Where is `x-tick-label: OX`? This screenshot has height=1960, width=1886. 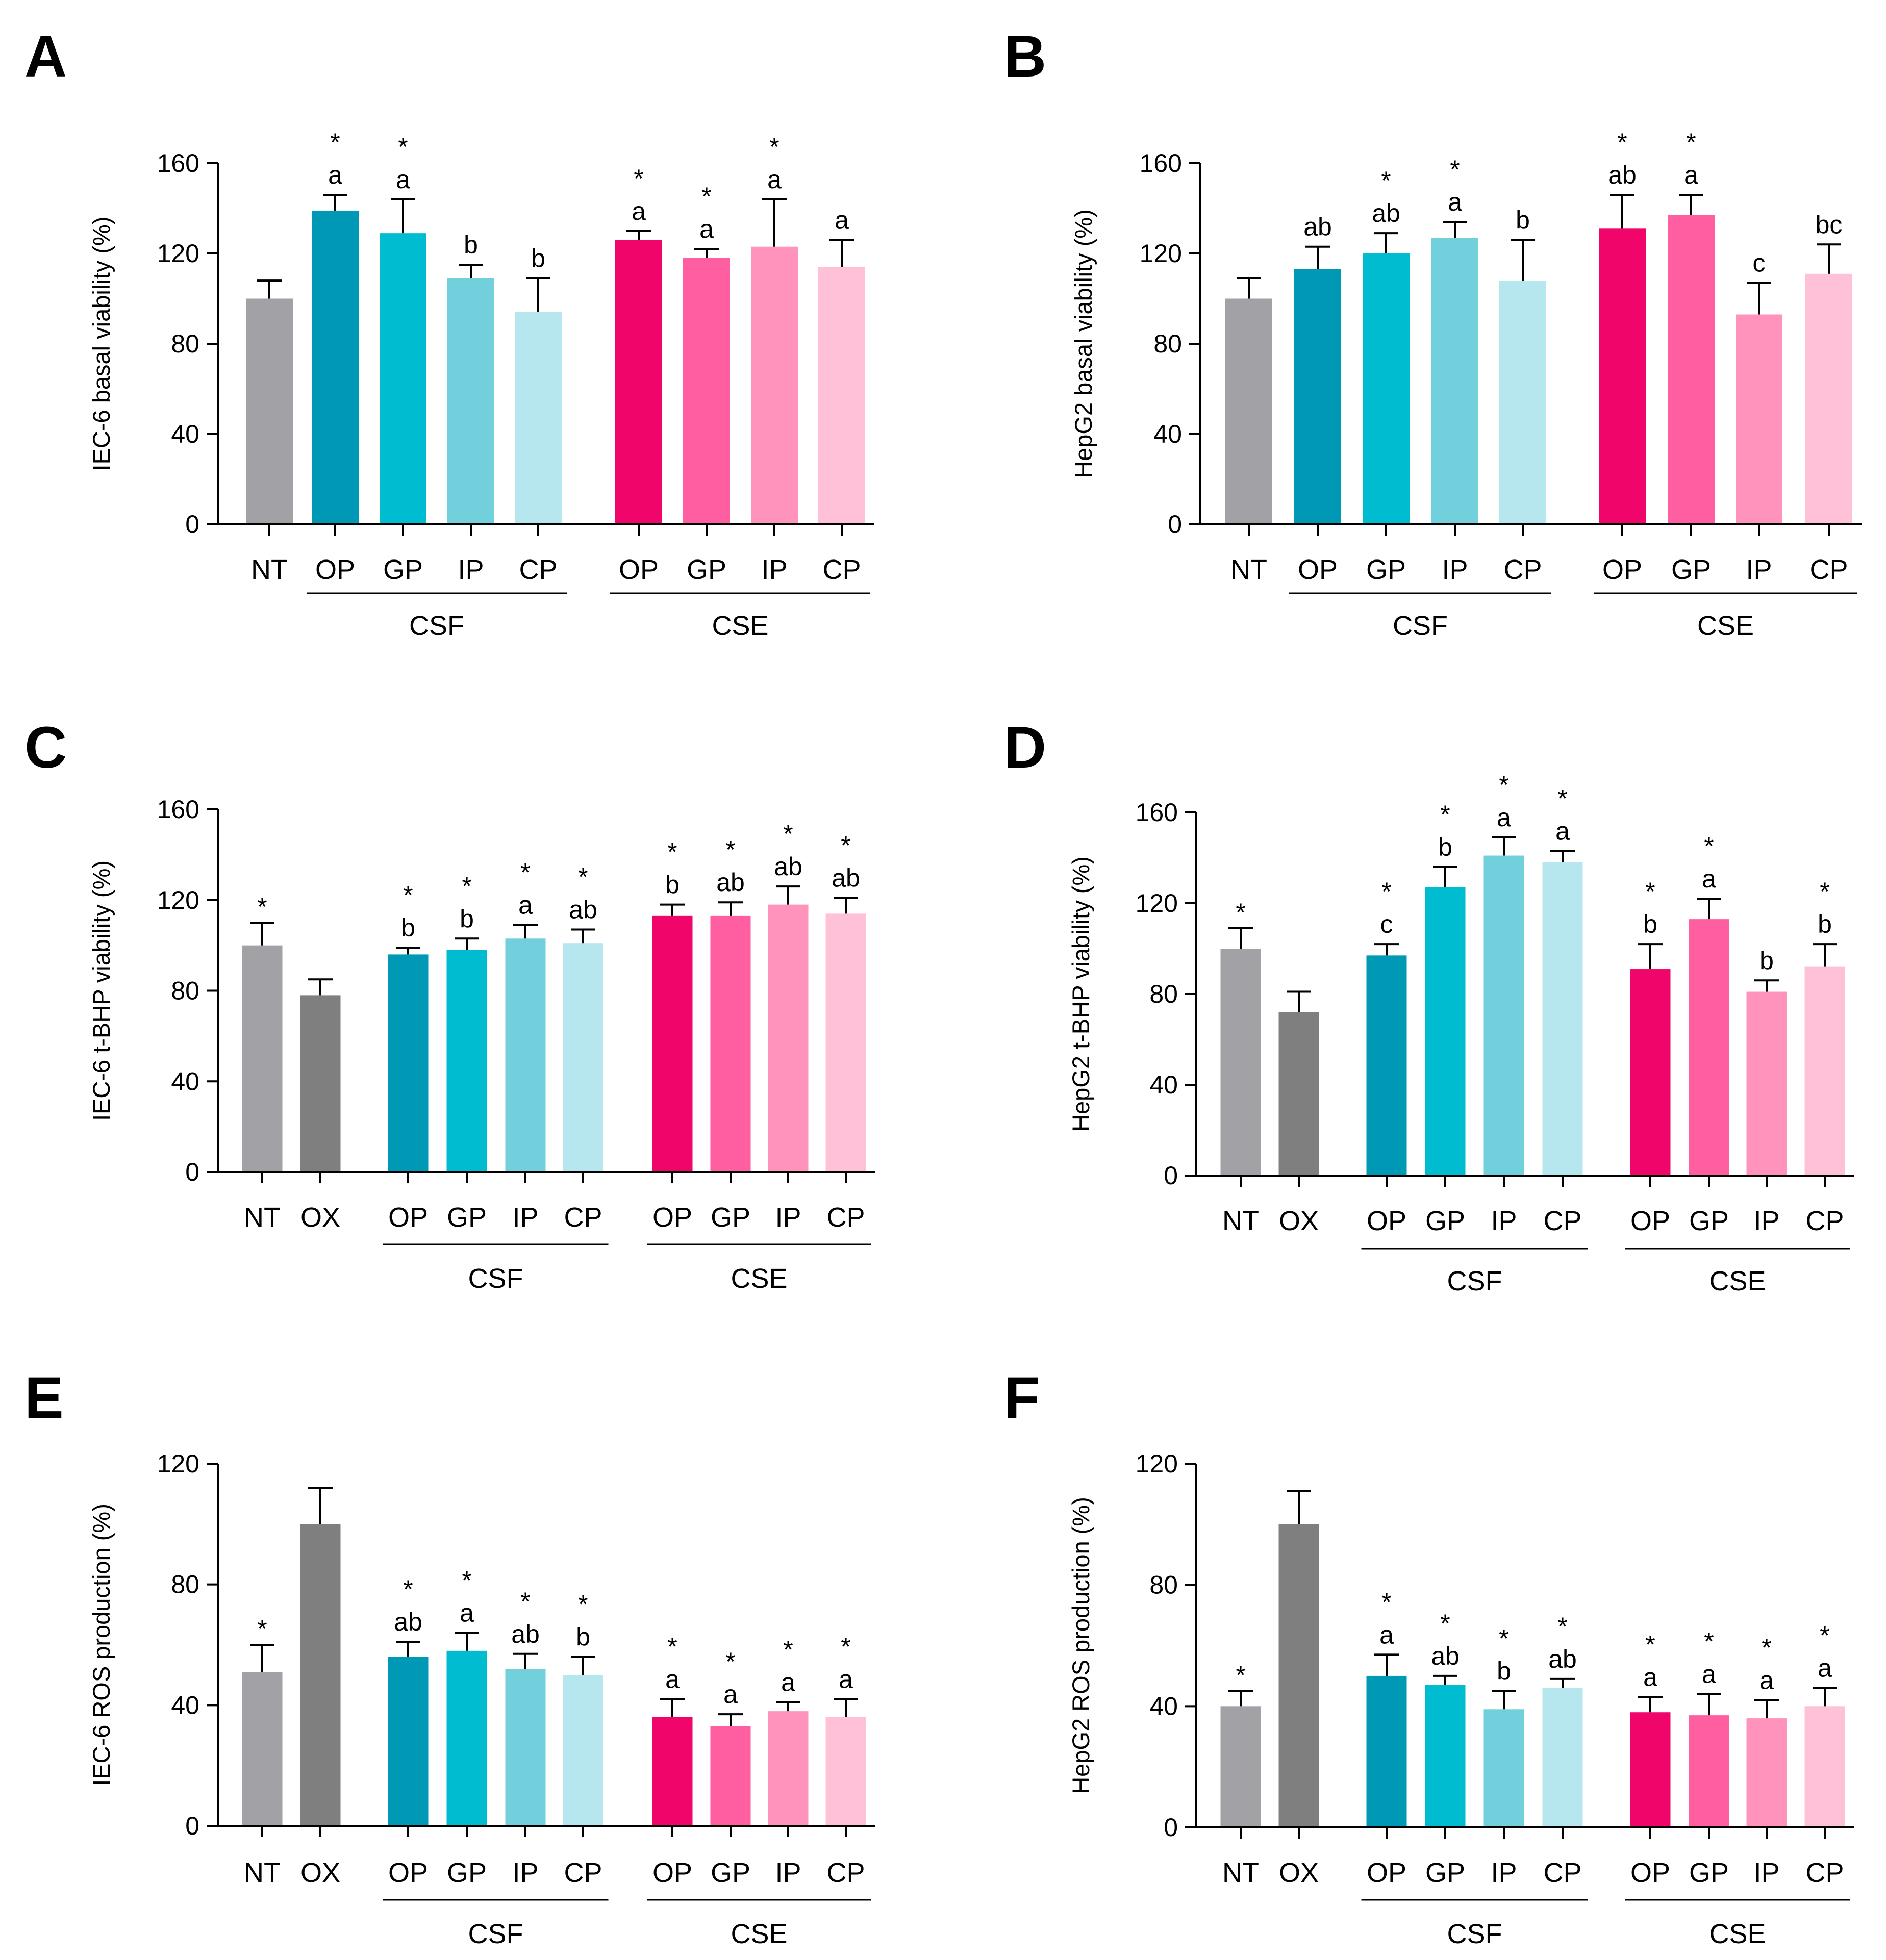 x-tick-label: OX is located at coordinates (1299, 1221).